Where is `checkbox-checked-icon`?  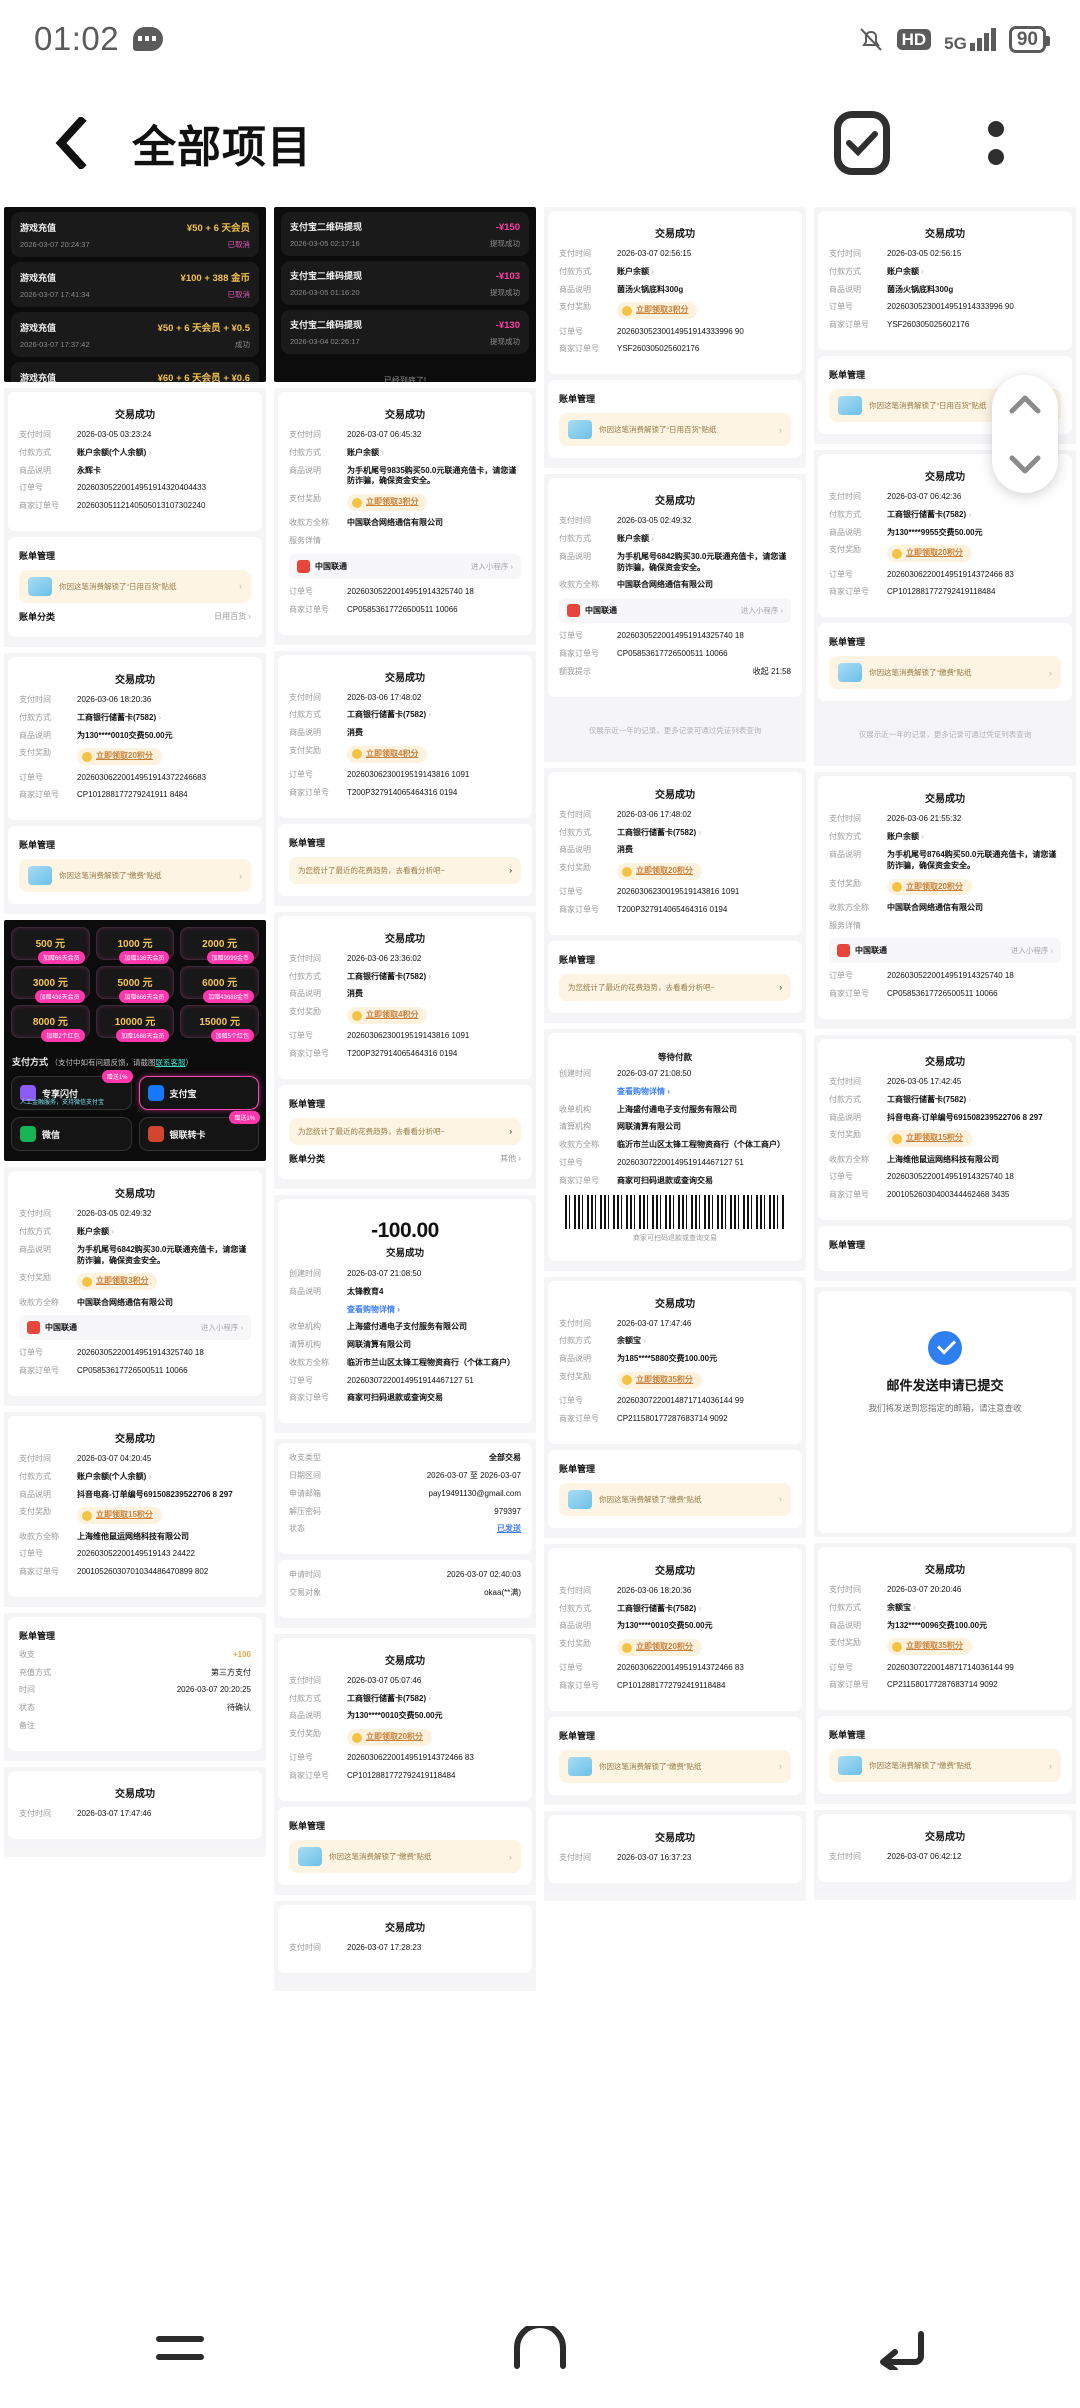
checkbox-checked-icon is located at coordinates (862, 143).